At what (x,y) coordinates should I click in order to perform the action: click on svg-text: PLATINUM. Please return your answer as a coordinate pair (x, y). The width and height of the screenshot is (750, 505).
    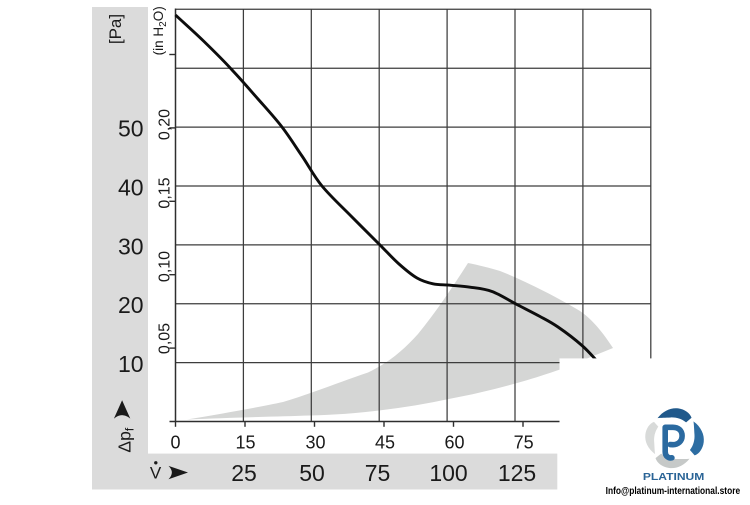
    Looking at the image, I should click on (674, 477).